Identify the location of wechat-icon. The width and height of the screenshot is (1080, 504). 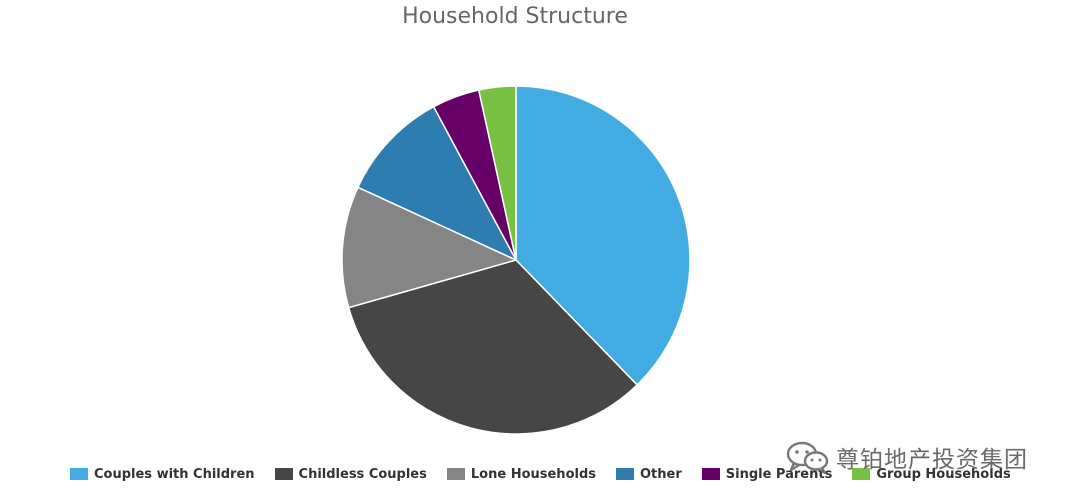
(807, 457).